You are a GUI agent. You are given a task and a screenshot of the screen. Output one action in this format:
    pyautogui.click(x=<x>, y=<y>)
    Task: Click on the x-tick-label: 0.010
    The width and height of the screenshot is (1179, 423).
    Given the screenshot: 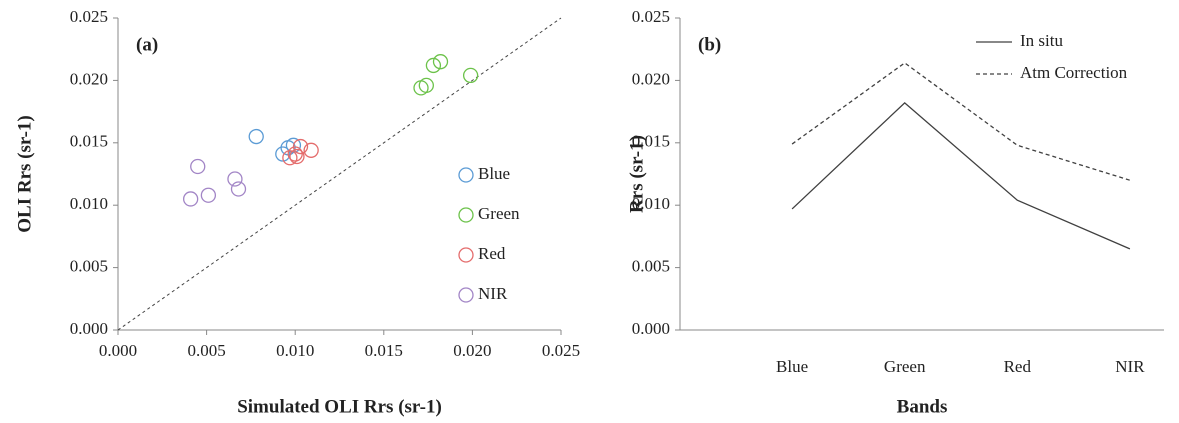 What is the action you would take?
    pyautogui.click(x=295, y=350)
    